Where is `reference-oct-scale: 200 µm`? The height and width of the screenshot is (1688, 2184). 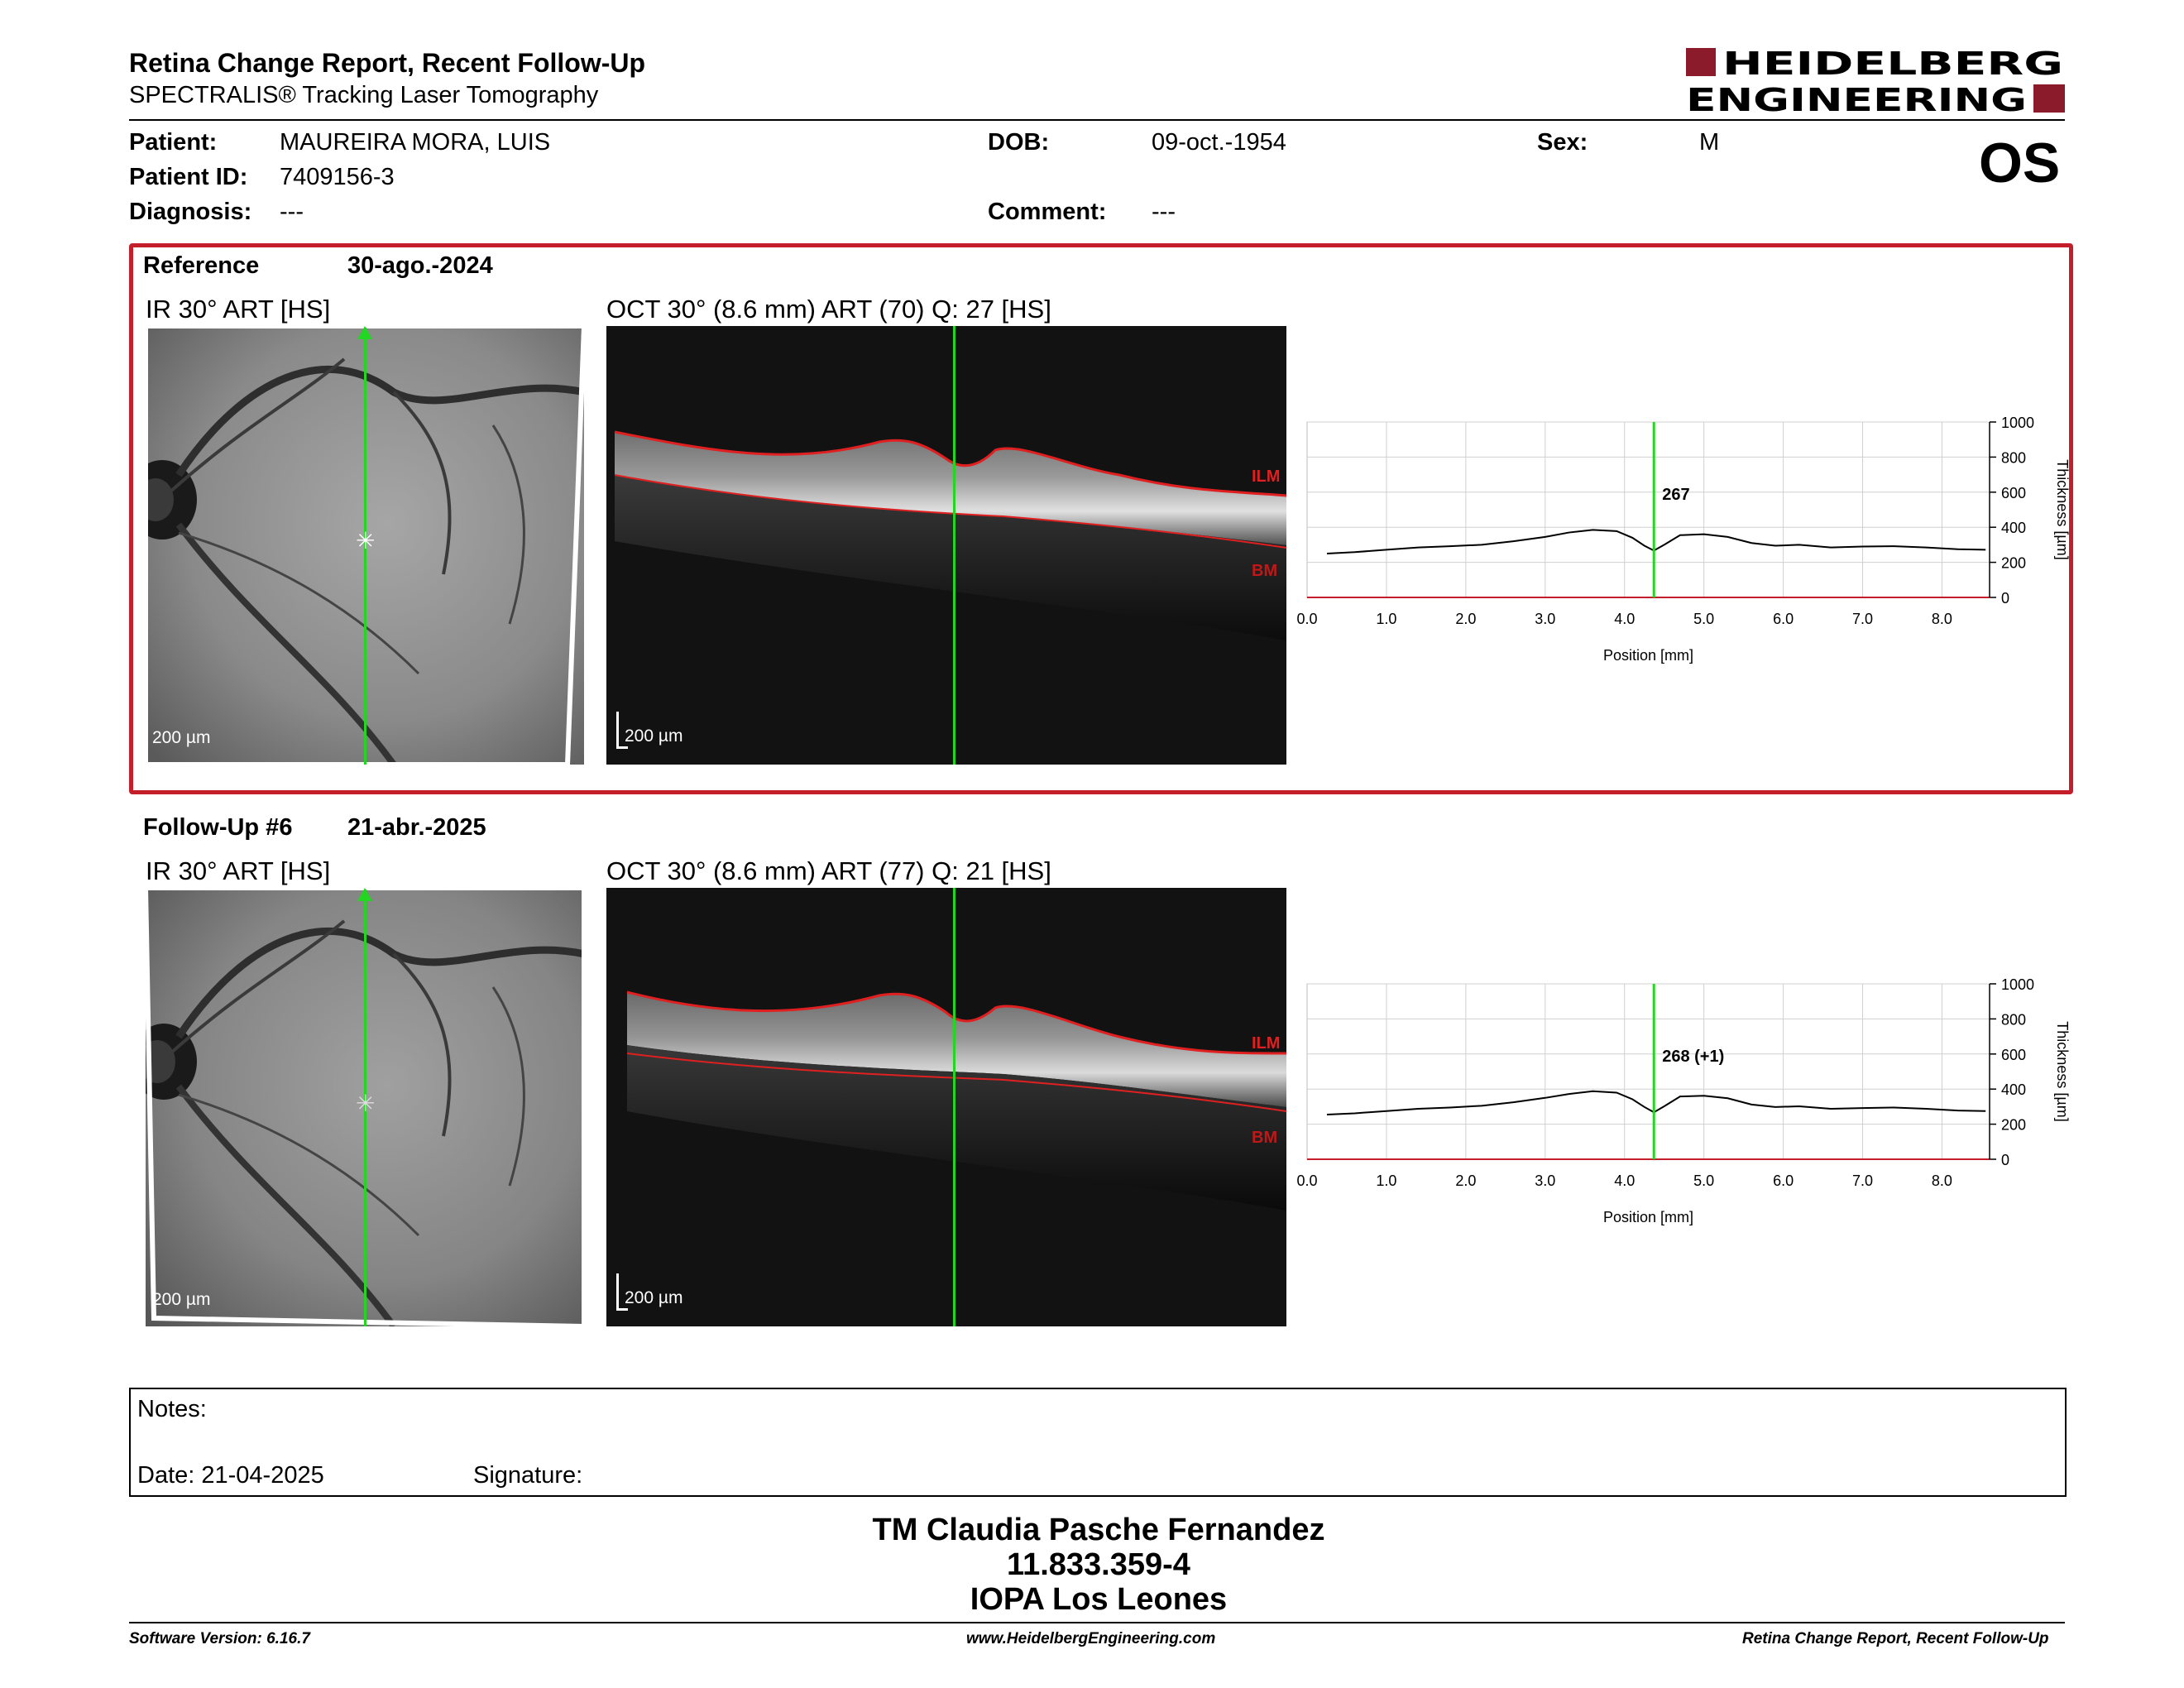
reference-oct-scale: 200 µm is located at coordinates (654, 736).